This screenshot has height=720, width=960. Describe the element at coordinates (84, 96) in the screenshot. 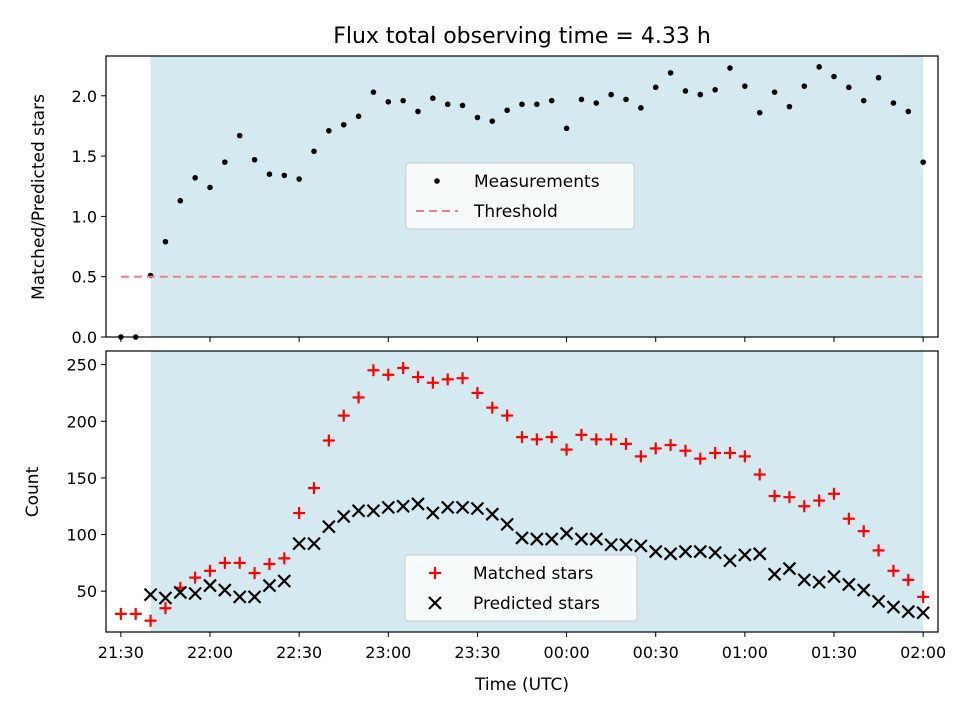

I see `y-tick-label: 2.0` at that location.